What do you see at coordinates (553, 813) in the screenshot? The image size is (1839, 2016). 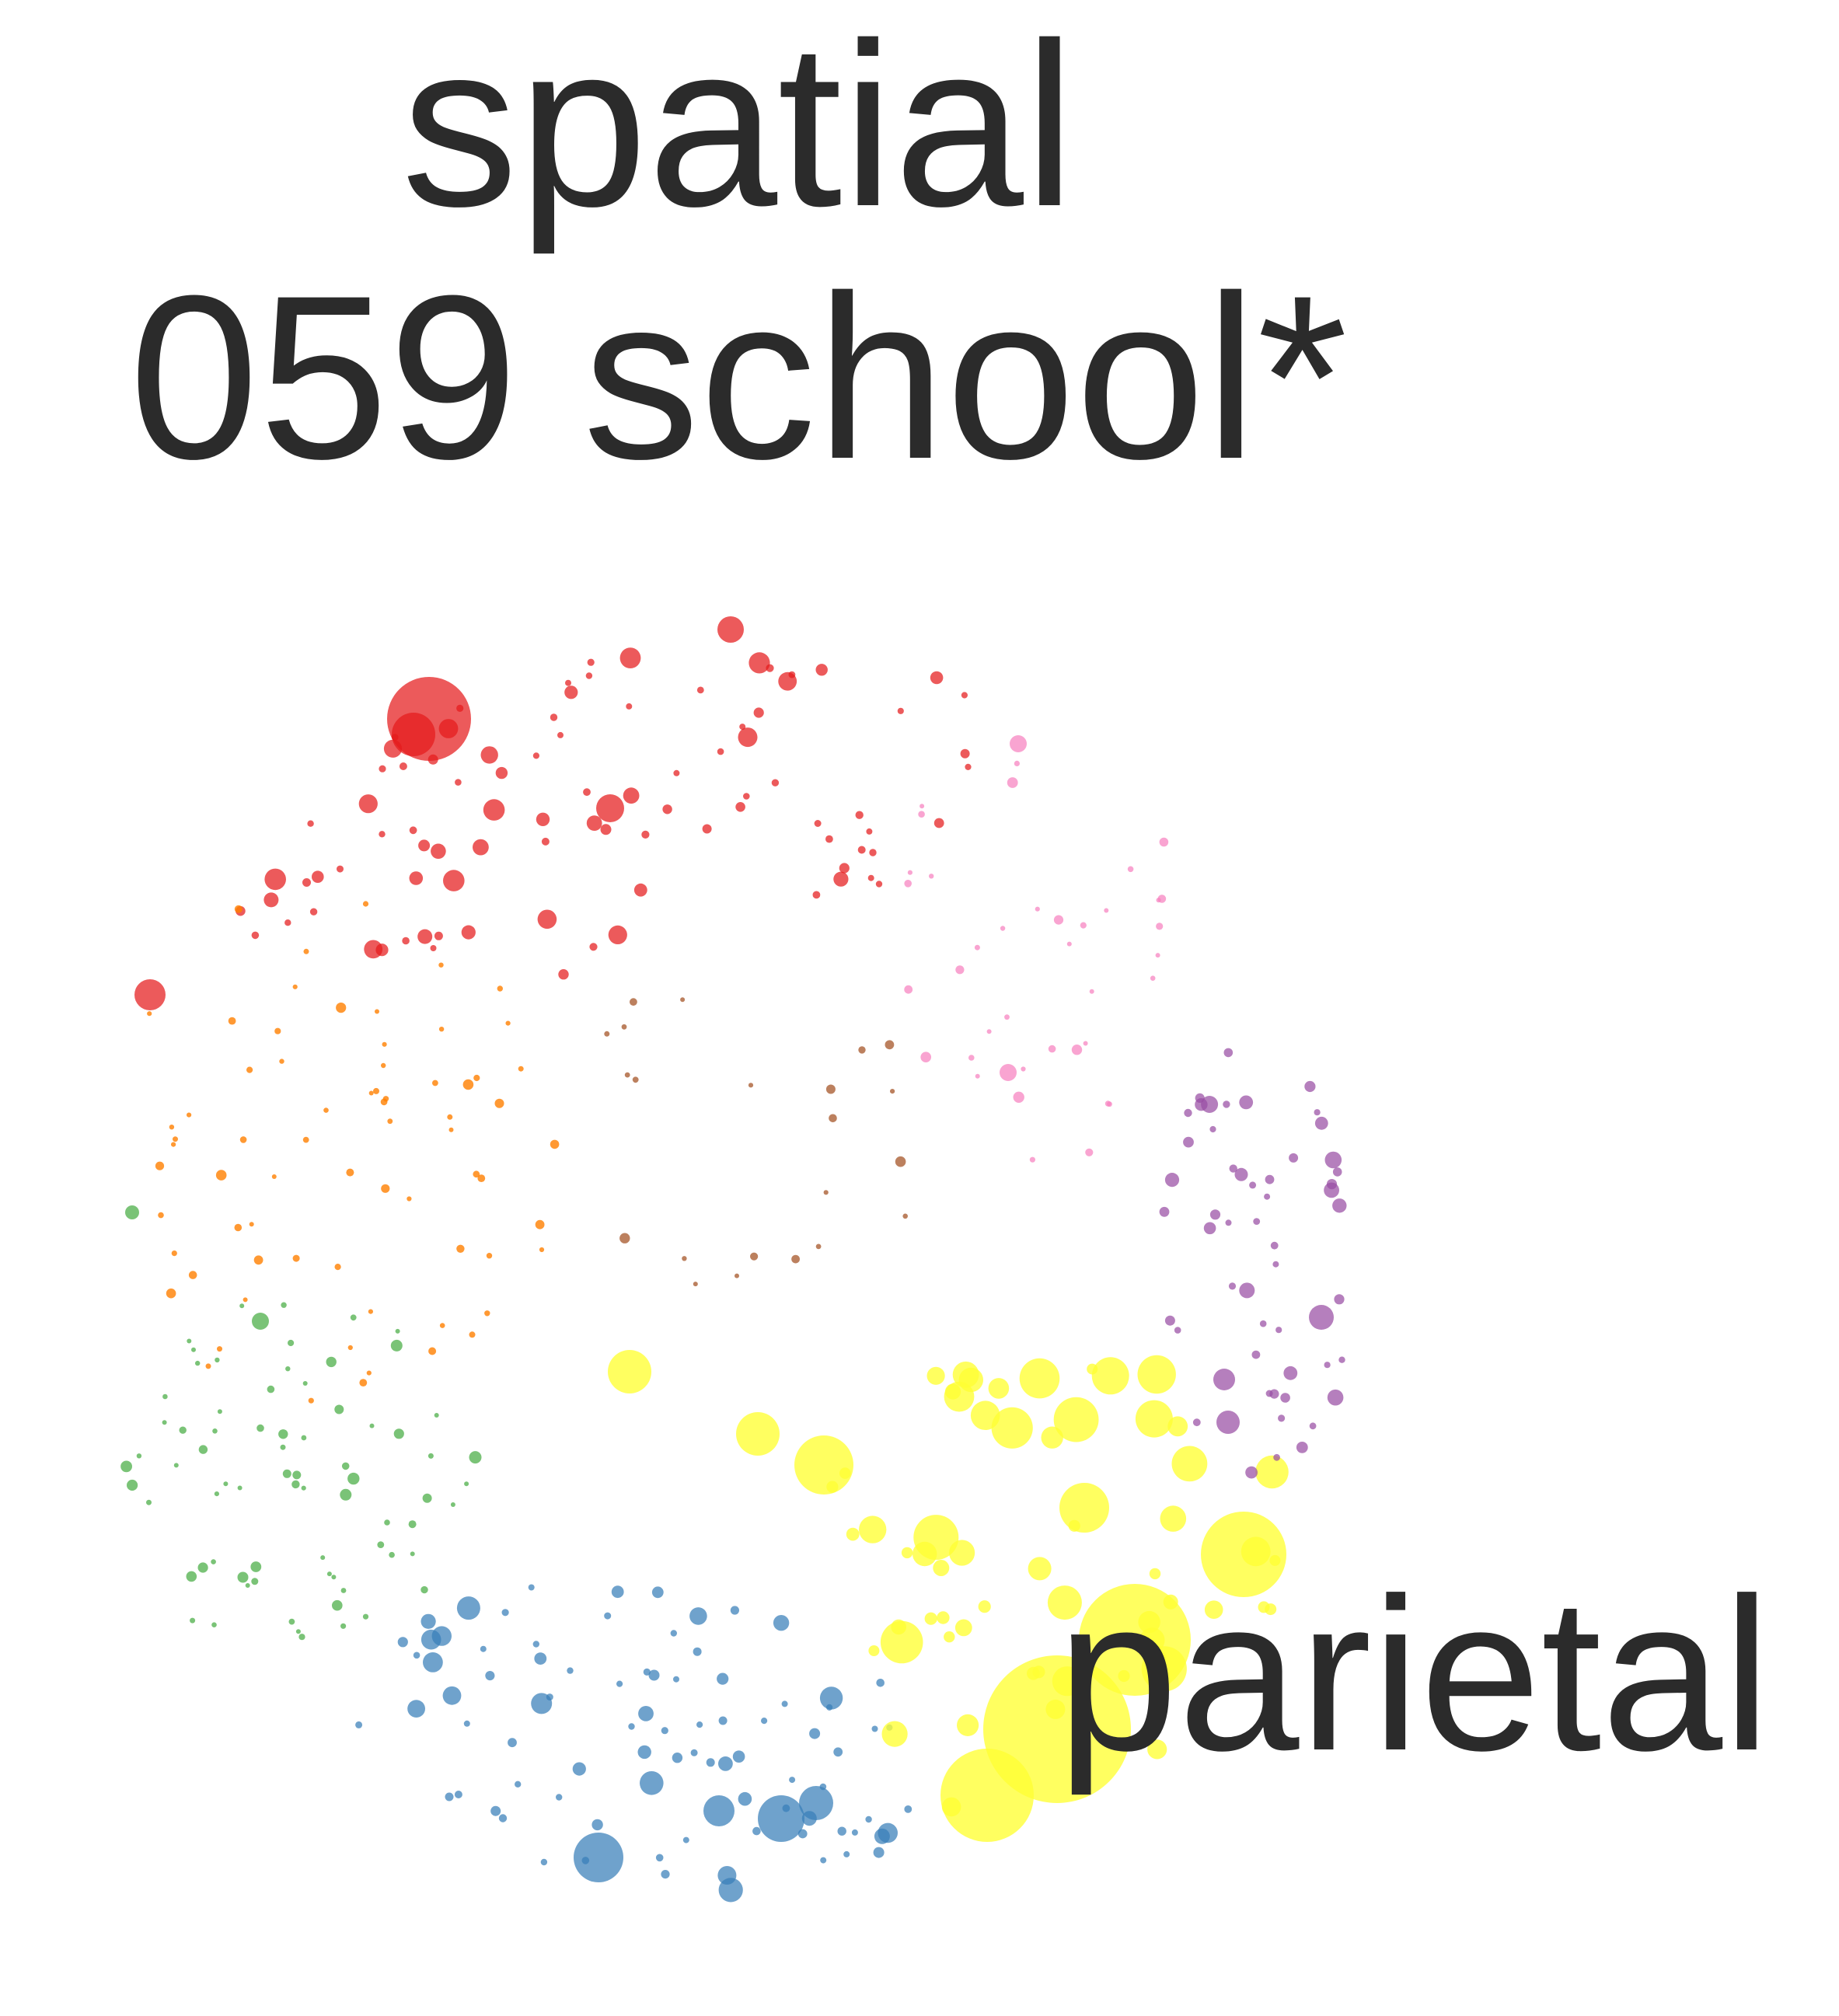 I see `cluster-red` at bounding box center [553, 813].